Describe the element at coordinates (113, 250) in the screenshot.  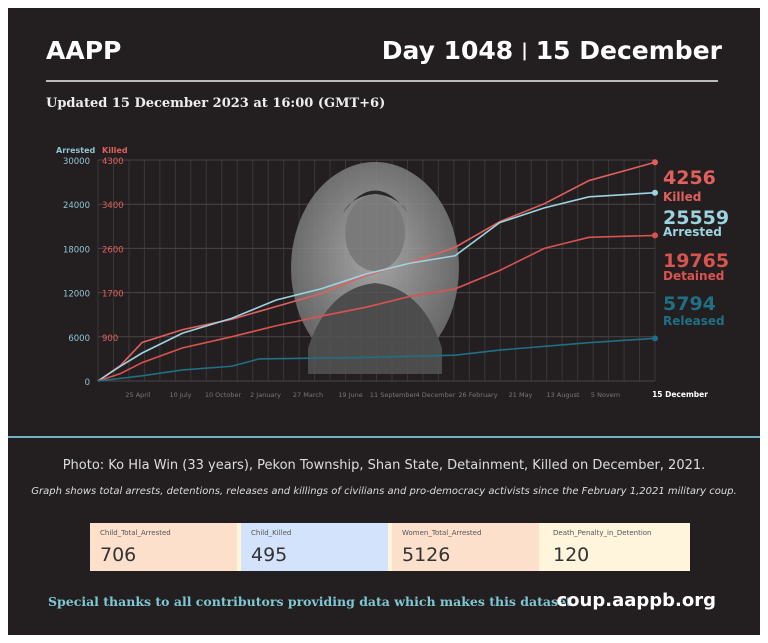
I see `right-tick-label: 2600` at that location.